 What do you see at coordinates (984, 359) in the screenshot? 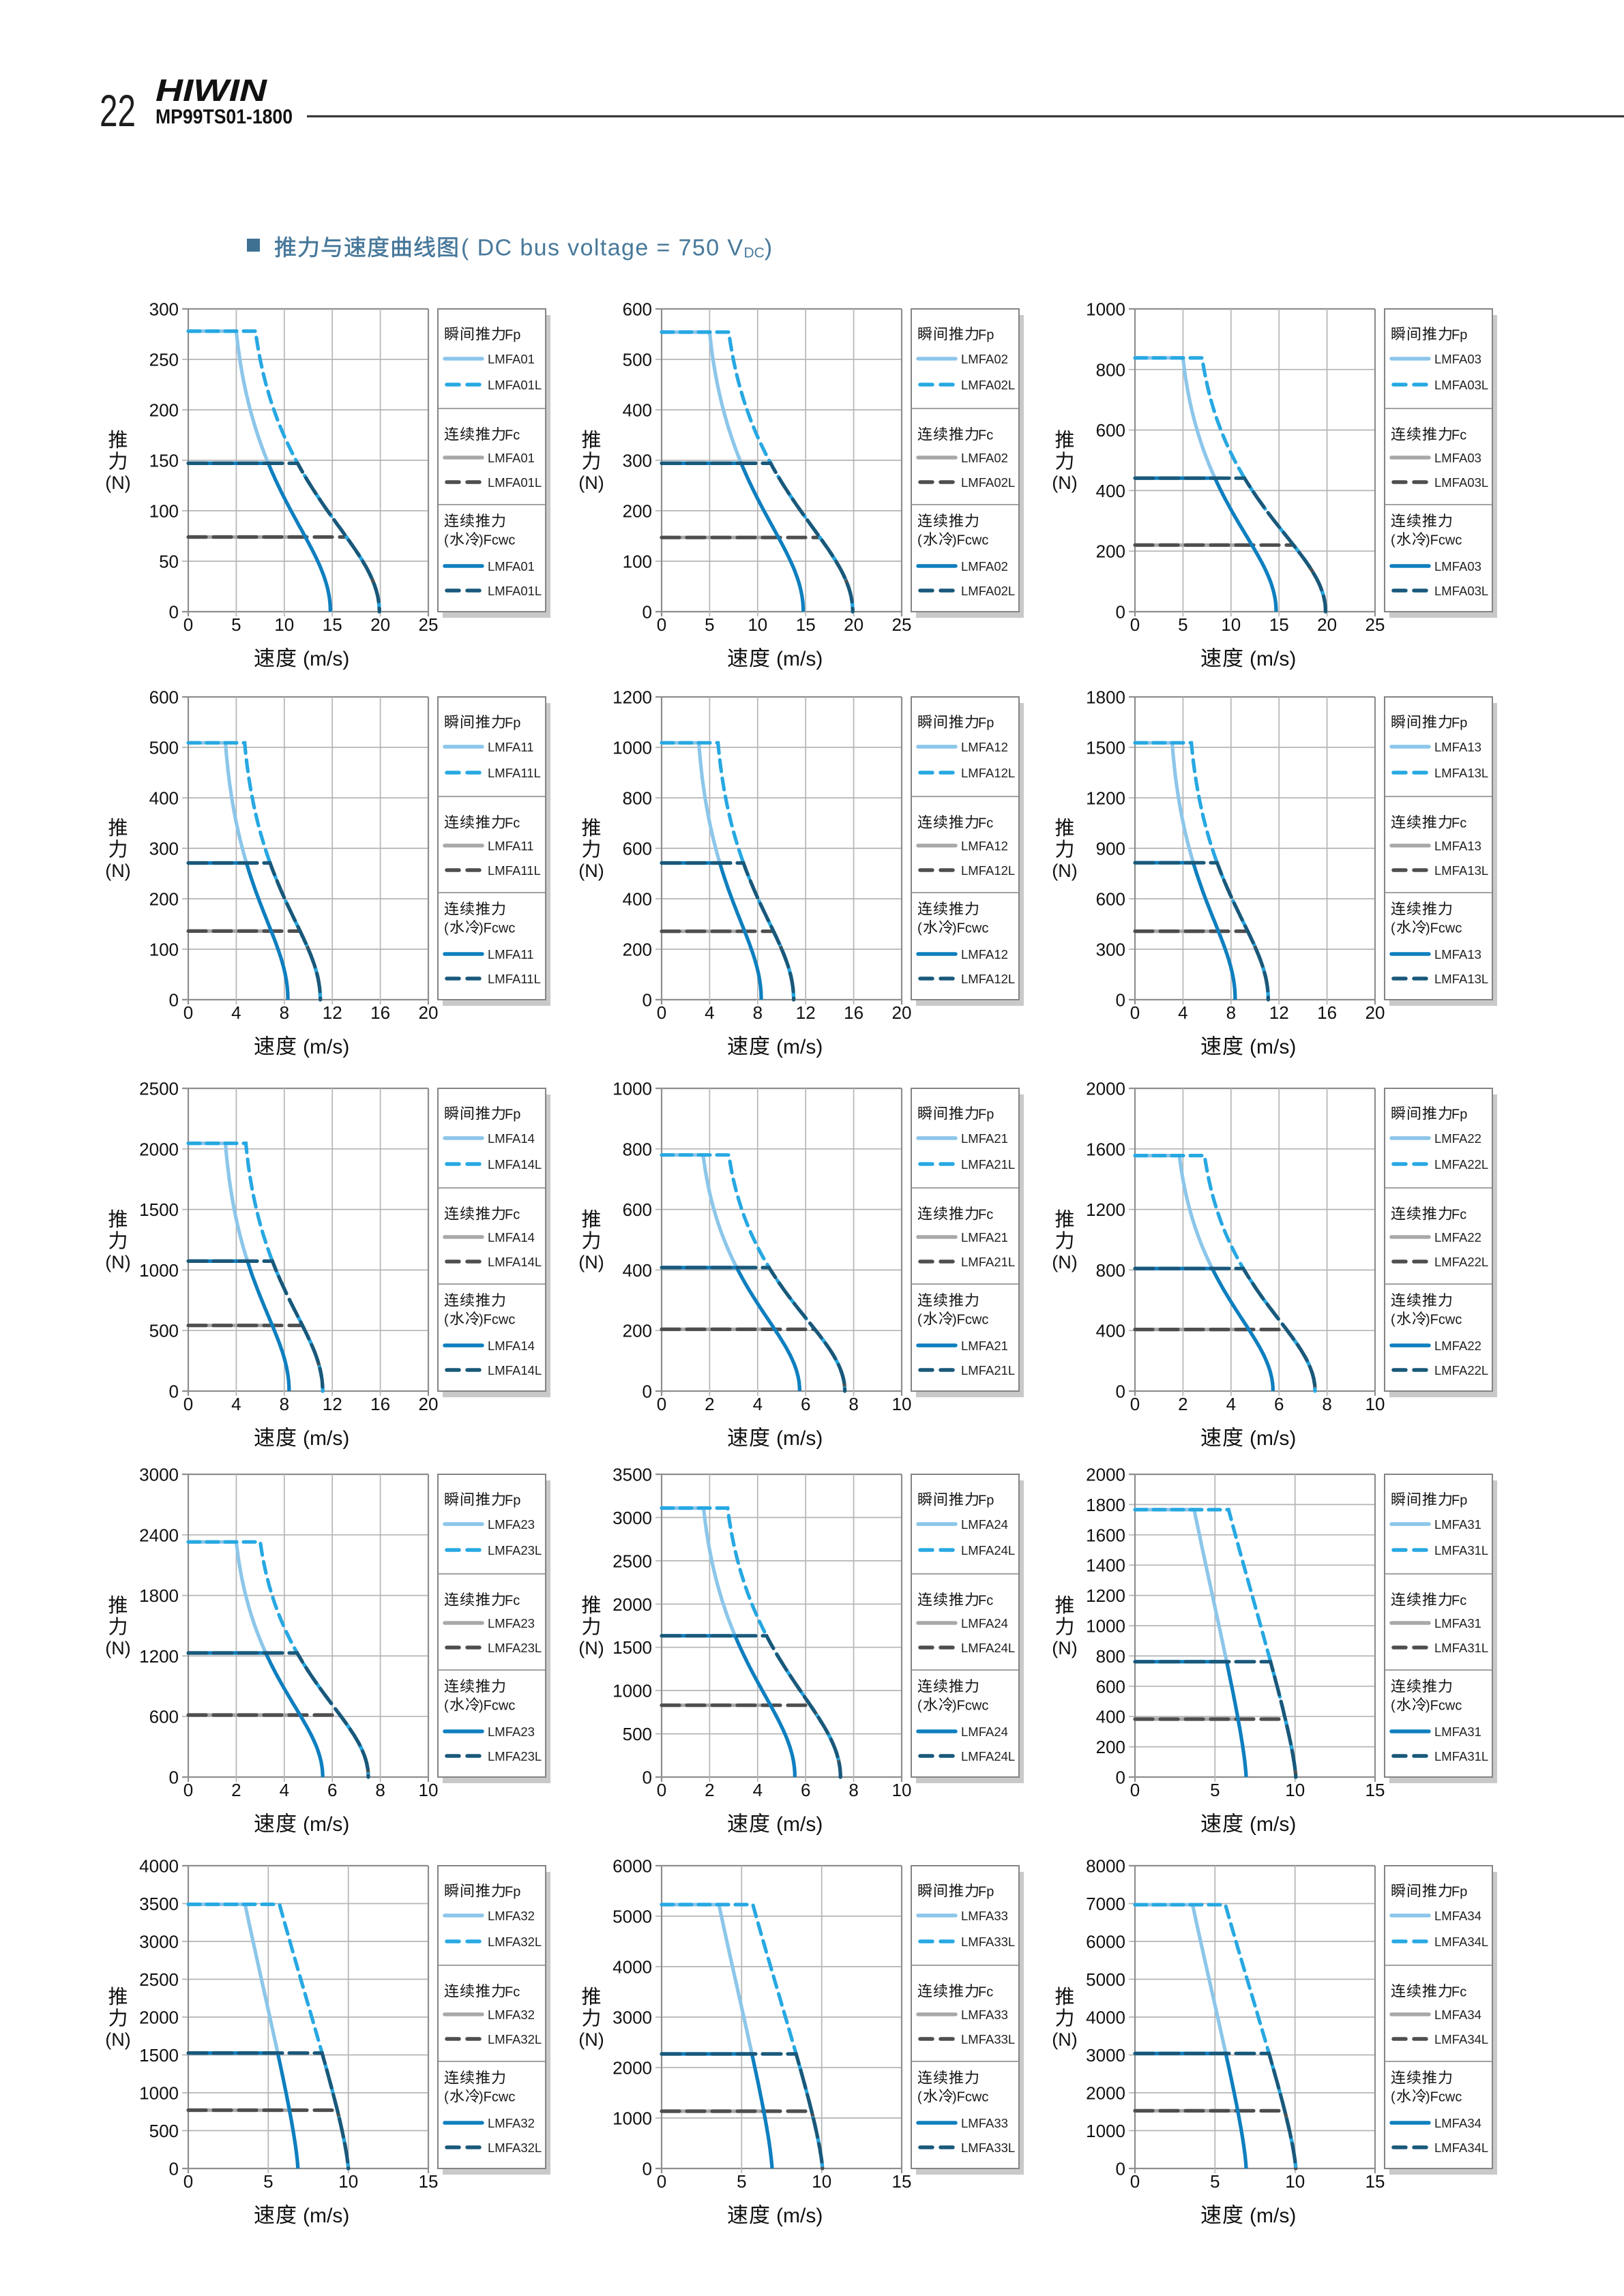
I see `svg-text: LMFA02` at bounding box center [984, 359].